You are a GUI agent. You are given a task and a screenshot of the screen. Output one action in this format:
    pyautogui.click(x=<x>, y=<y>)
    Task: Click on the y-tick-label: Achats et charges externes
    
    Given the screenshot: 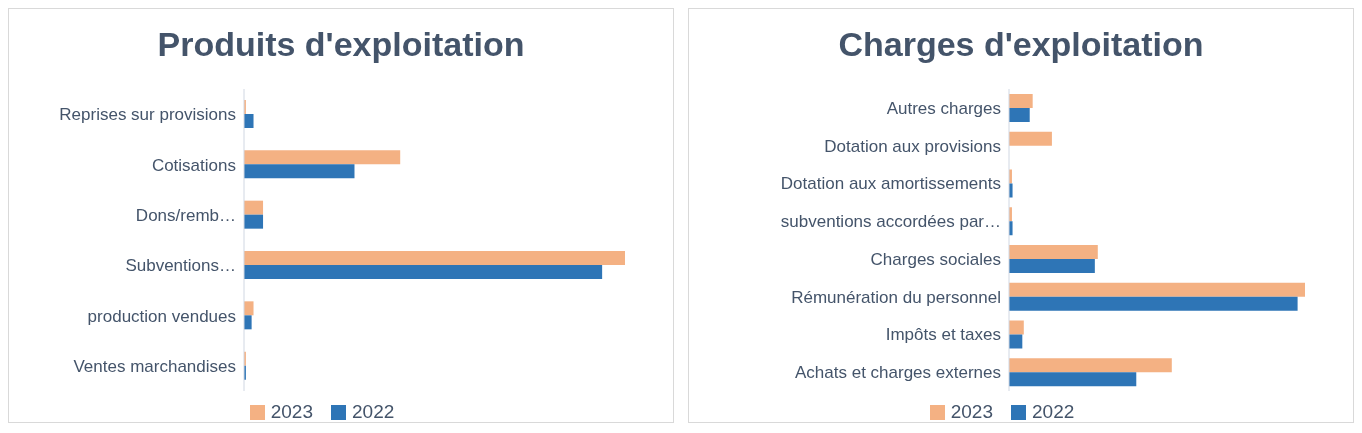 What is the action you would take?
    pyautogui.click(x=897, y=373)
    